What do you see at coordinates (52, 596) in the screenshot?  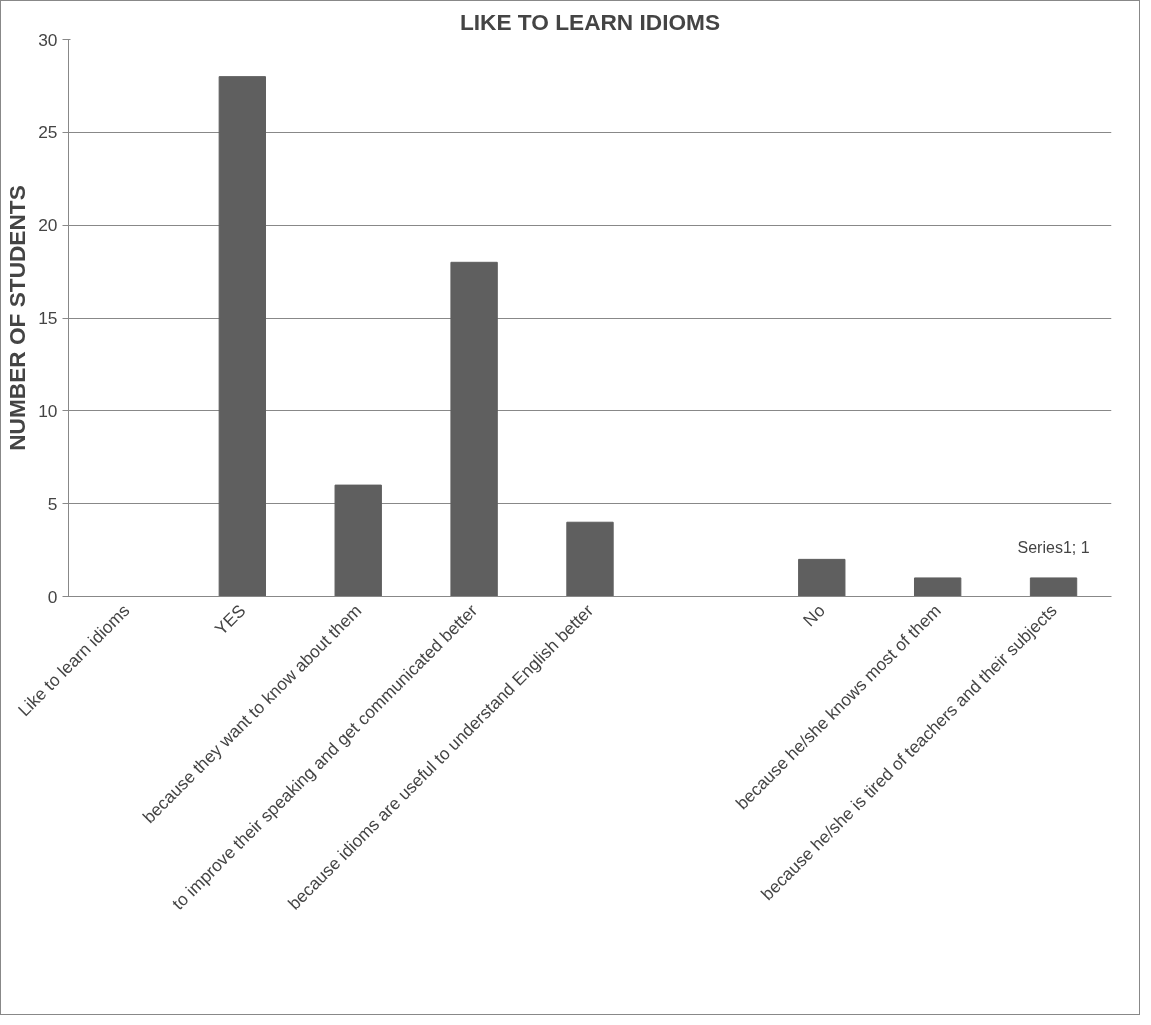 I see `y-tick-label: 0` at bounding box center [52, 596].